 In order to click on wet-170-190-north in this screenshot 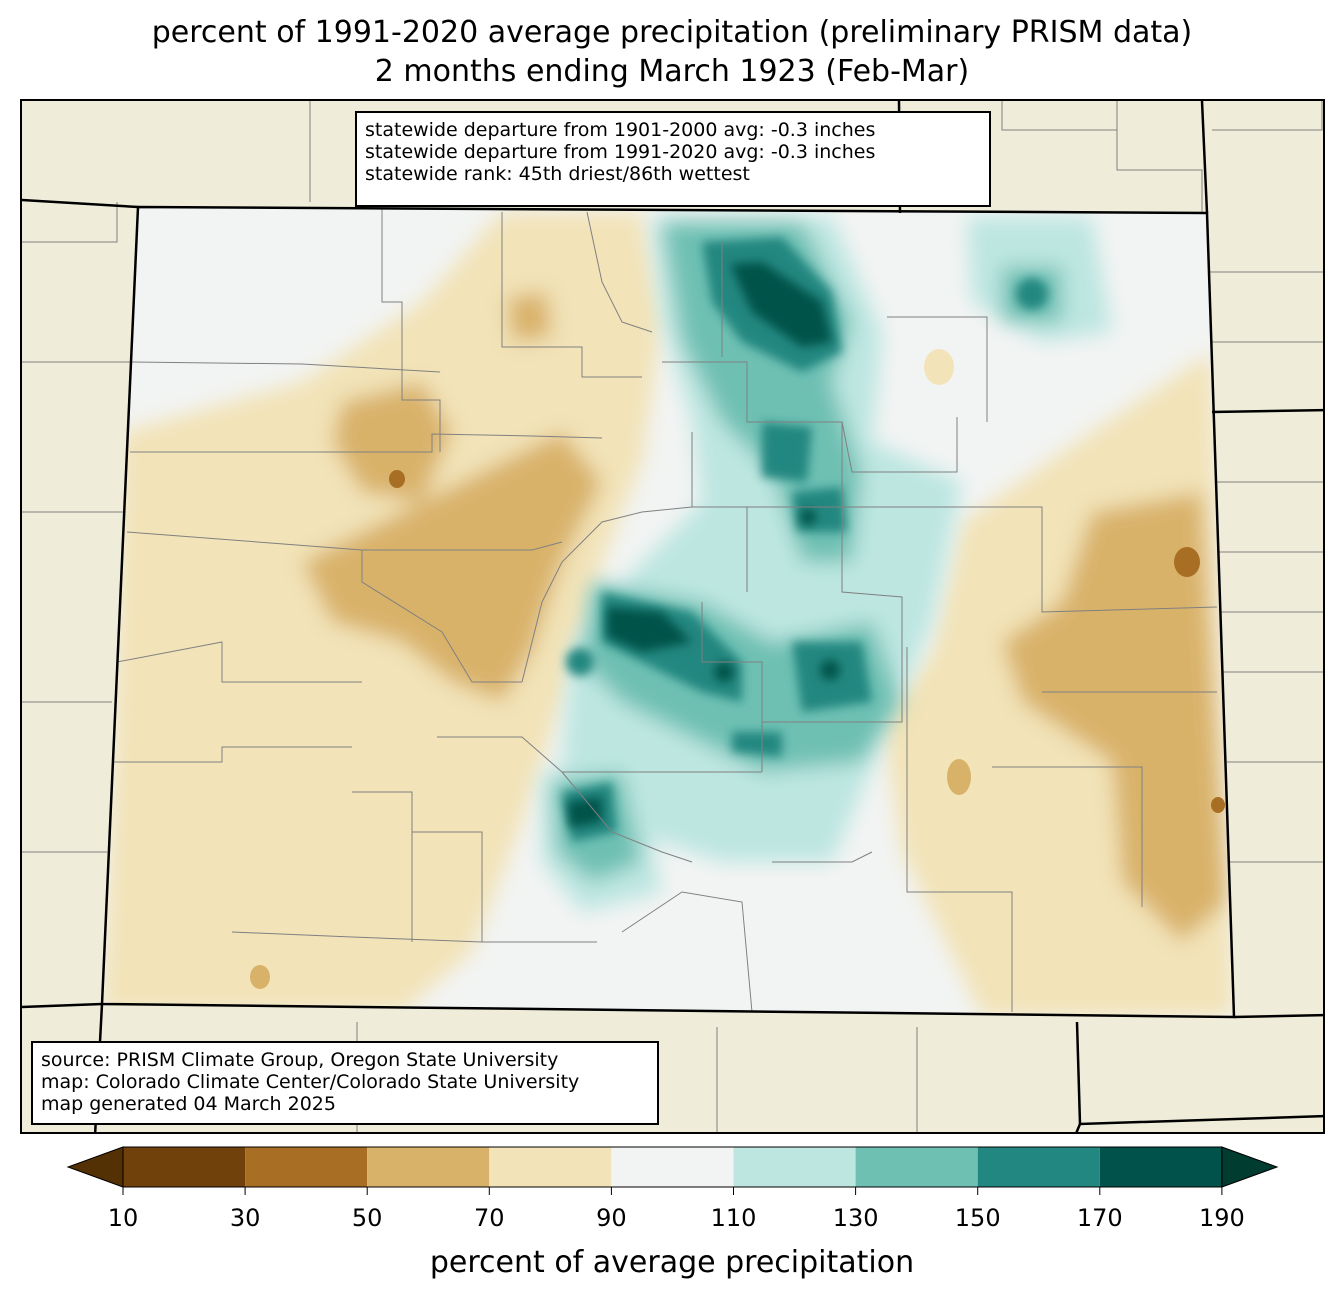, I will do `click(781, 304)`.